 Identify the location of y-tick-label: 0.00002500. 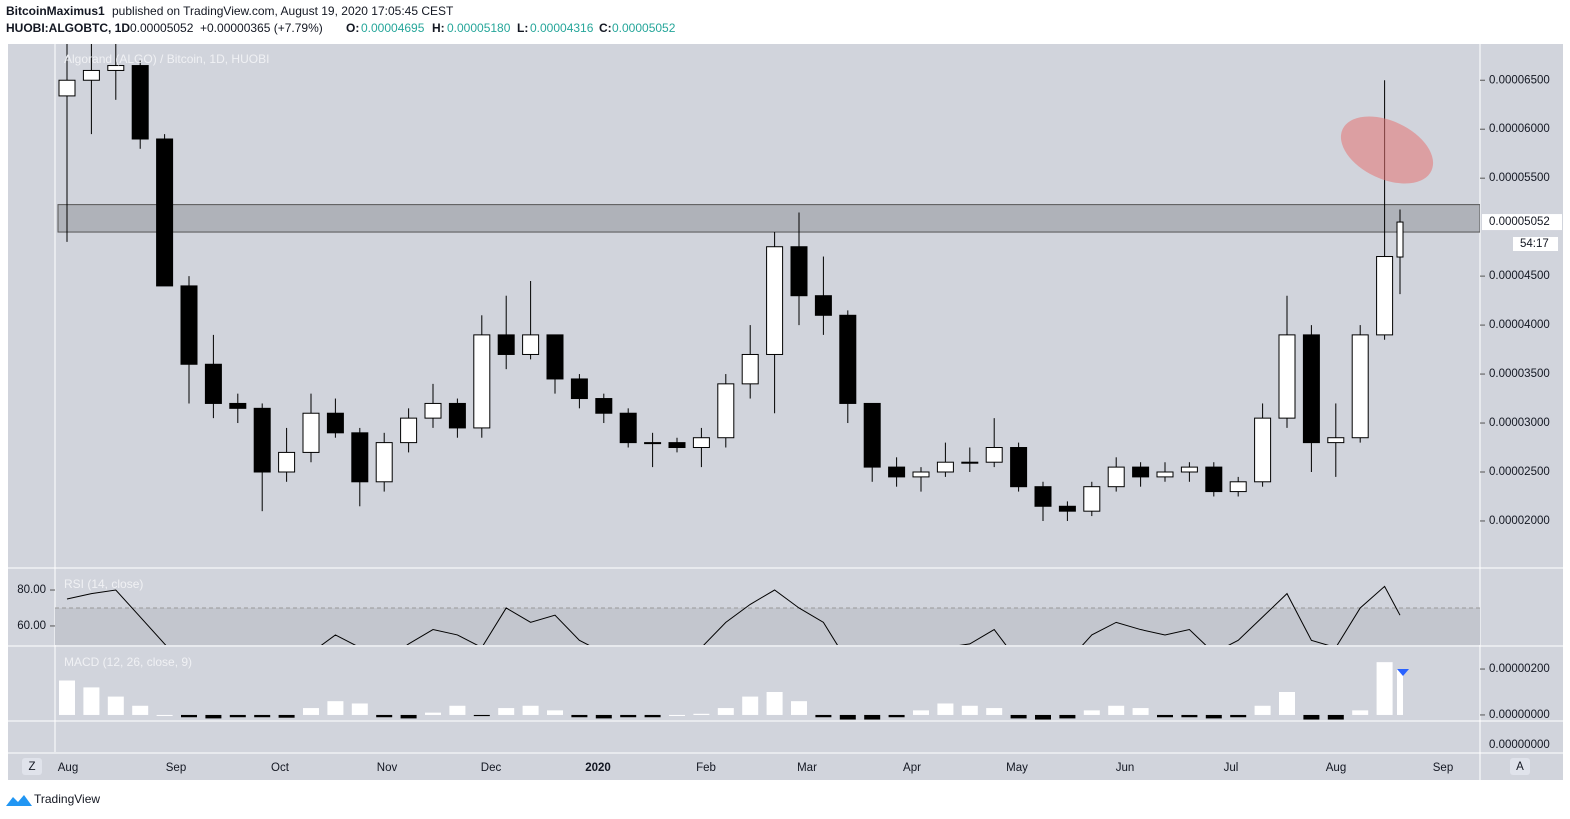
(1519, 472).